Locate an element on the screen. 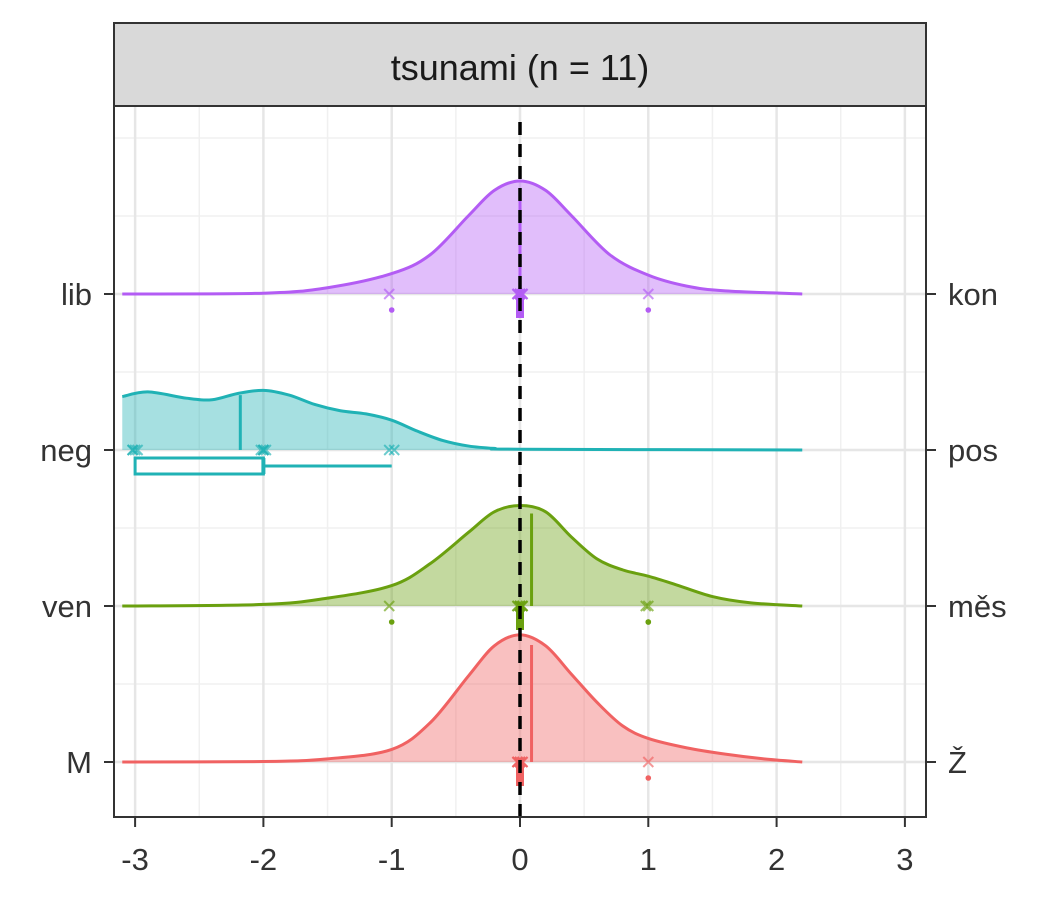  facet-strip-background is located at coordinates (520, 64).